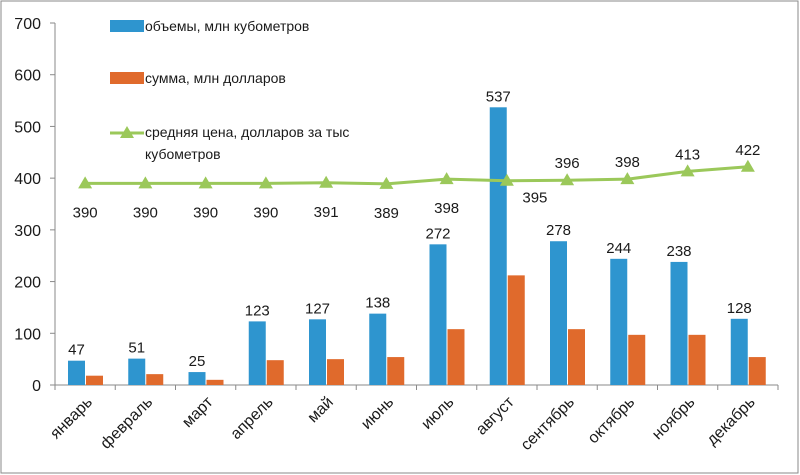 The width and height of the screenshot is (800, 475). I want to click on y-tick-label: 600, so click(27, 76).